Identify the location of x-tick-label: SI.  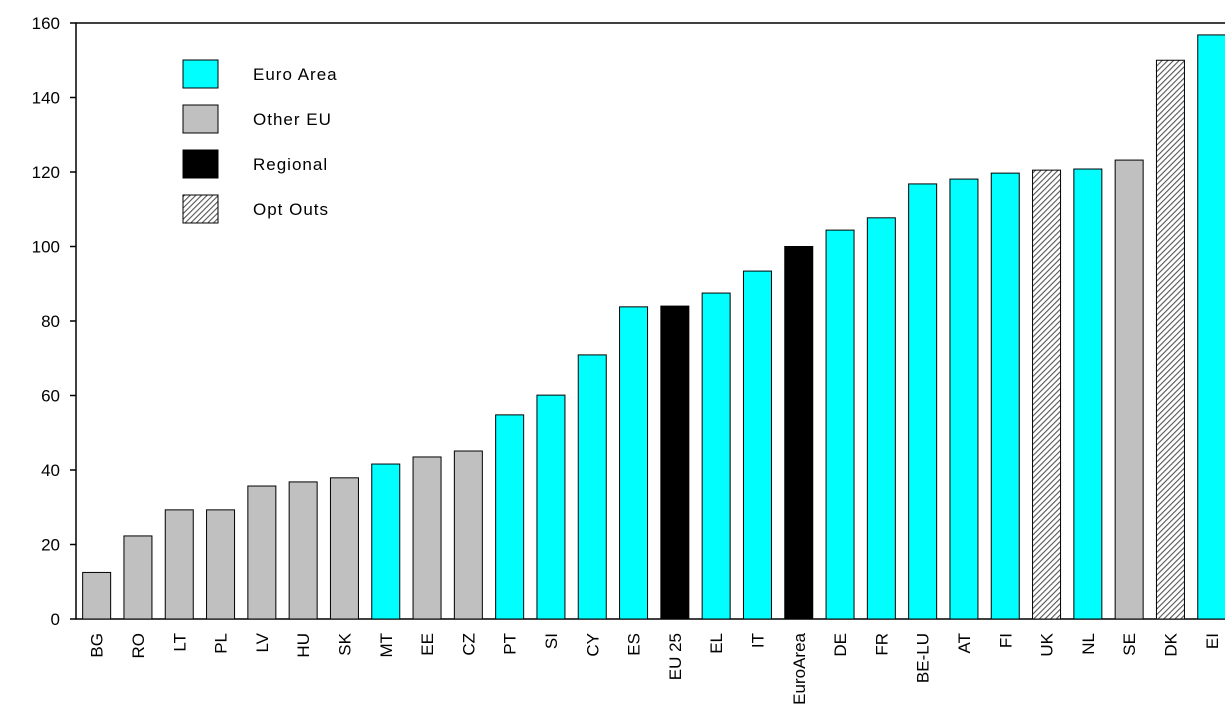
(551, 641).